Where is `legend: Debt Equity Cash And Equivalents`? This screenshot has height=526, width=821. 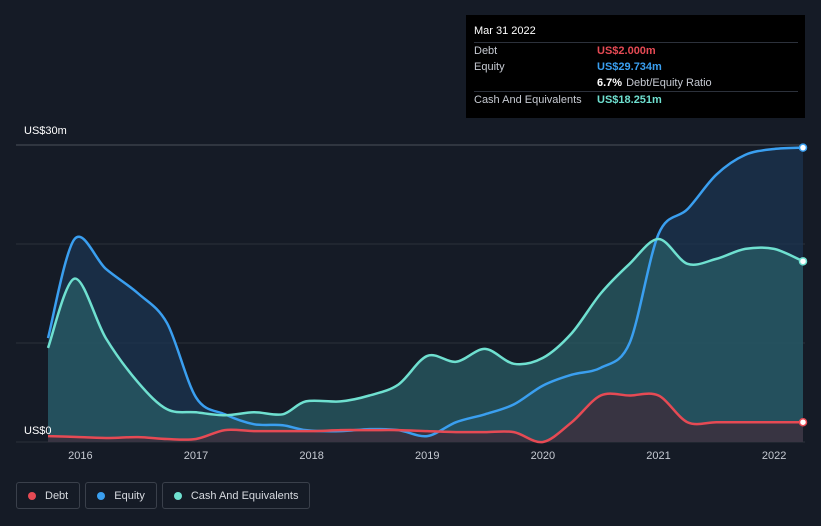 legend: Debt Equity Cash And Equivalents is located at coordinates (163, 495).